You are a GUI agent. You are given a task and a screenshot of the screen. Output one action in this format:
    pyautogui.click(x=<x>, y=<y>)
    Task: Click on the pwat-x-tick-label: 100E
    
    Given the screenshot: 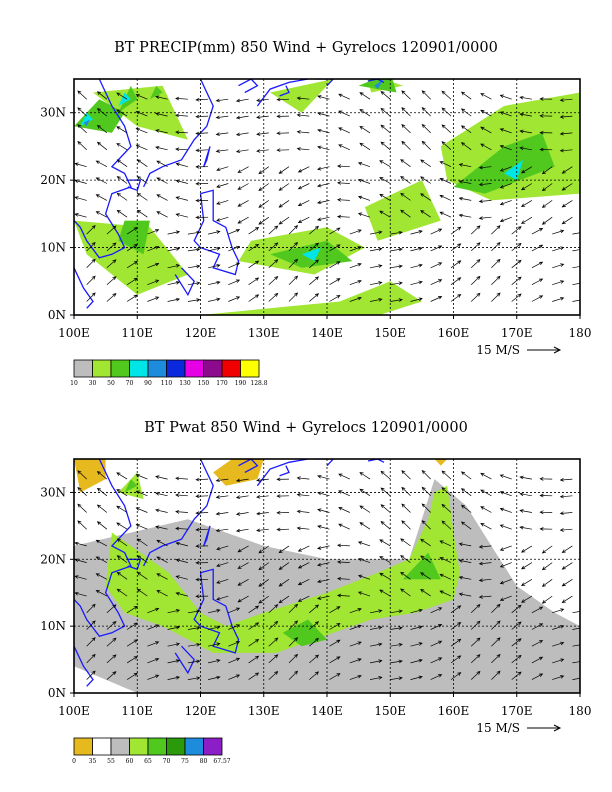 What is the action you would take?
    pyautogui.click(x=74, y=711)
    